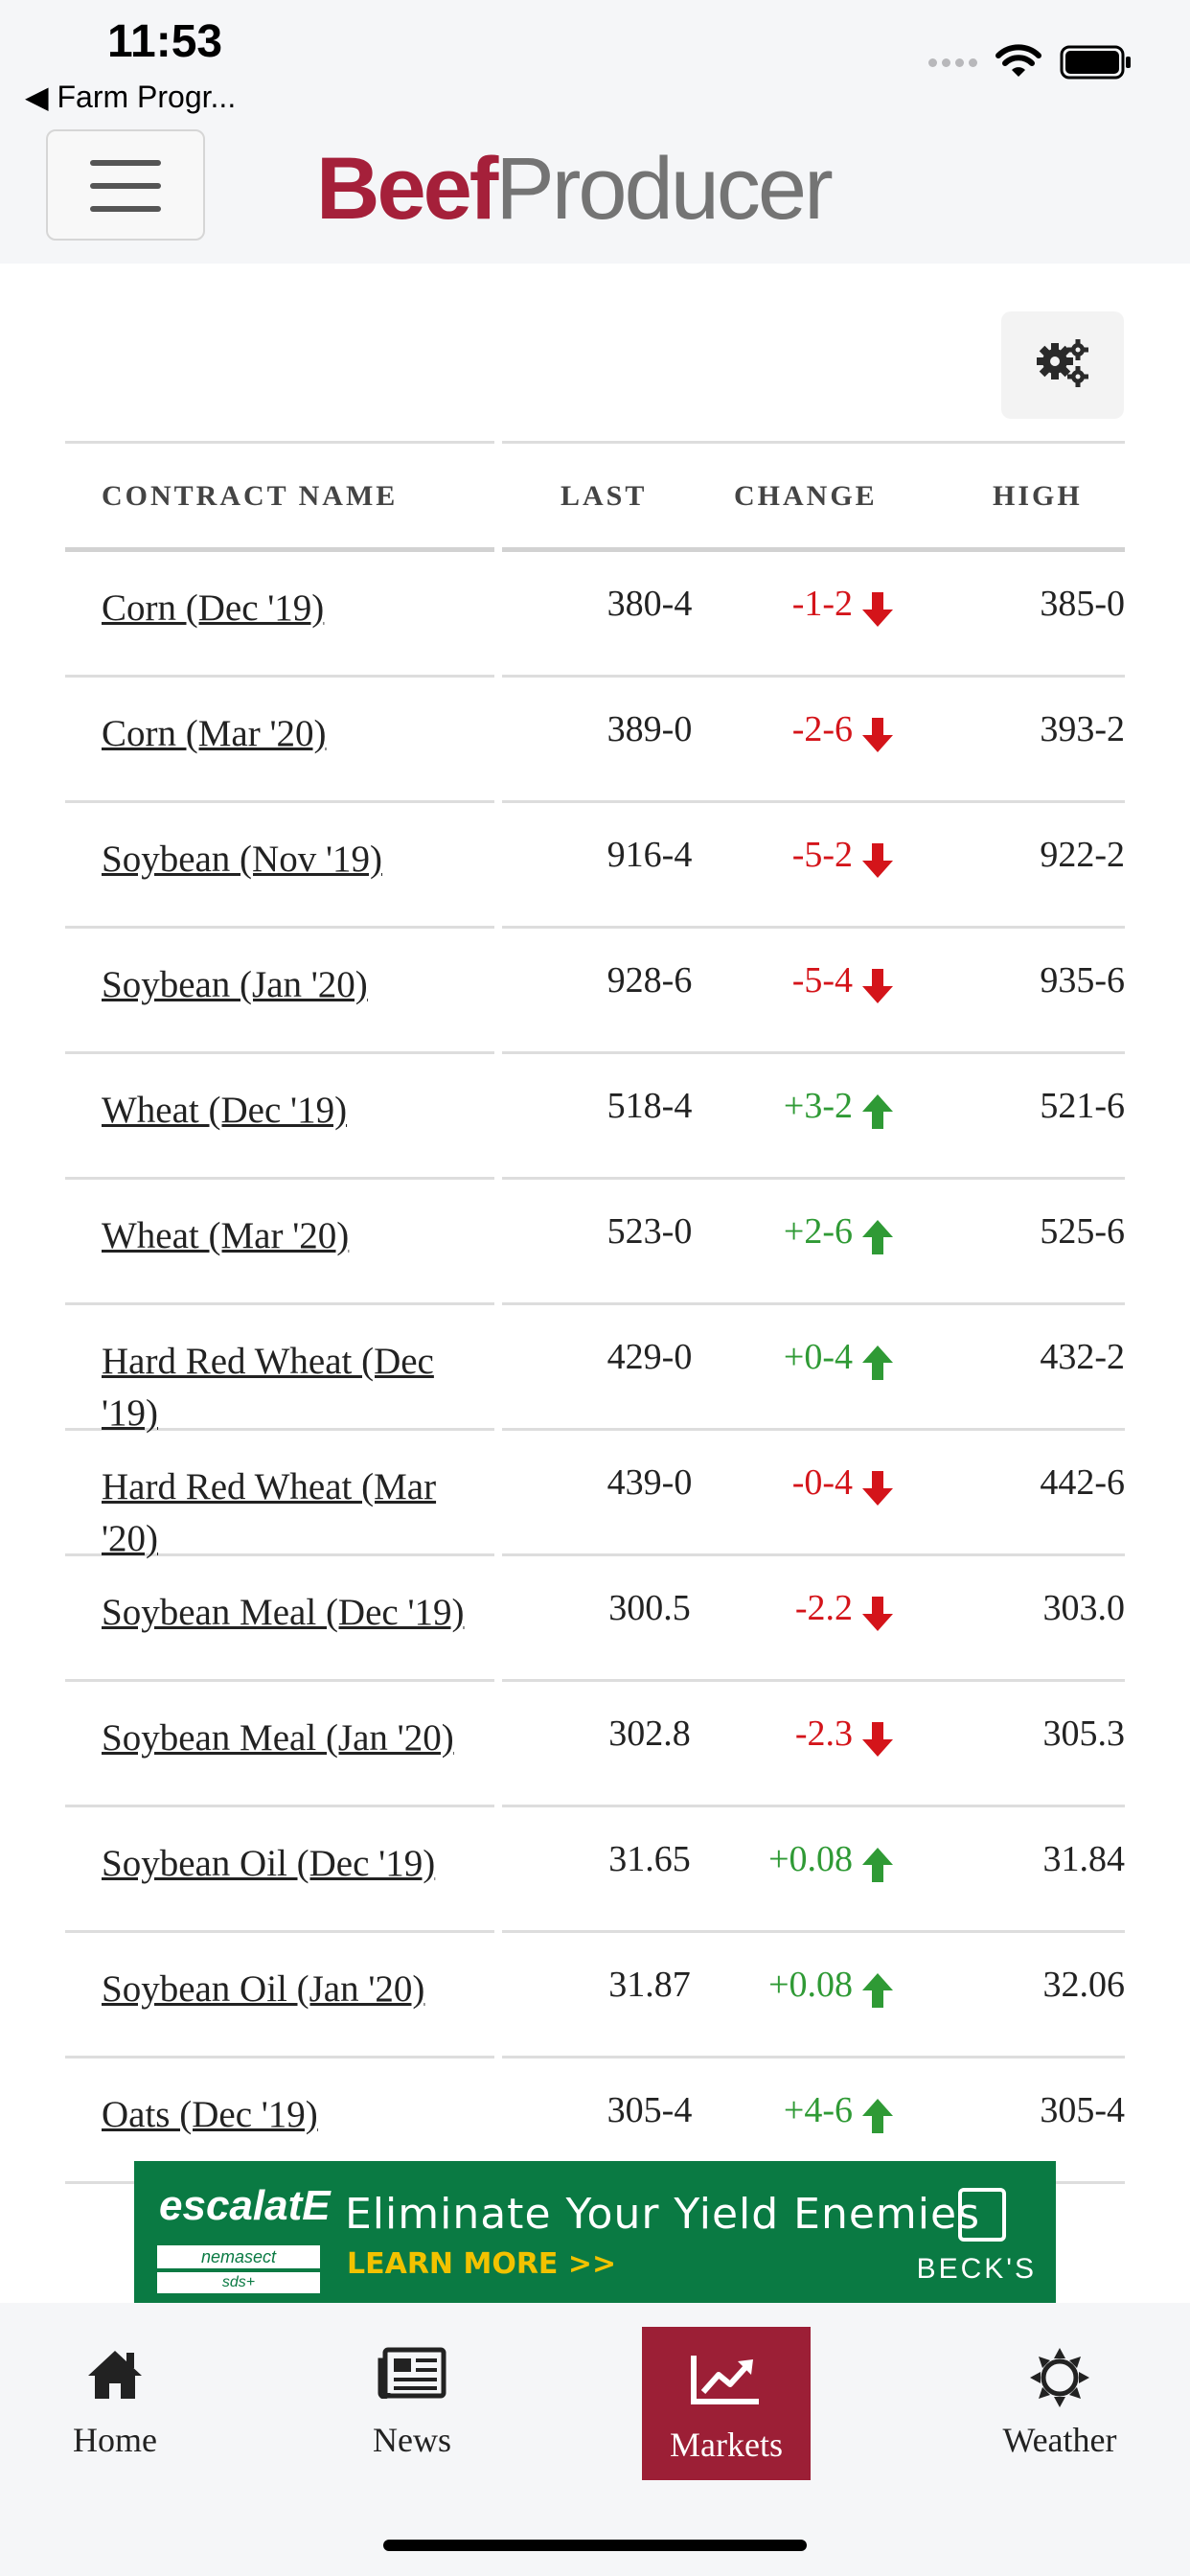  What do you see at coordinates (1060, 2398) in the screenshot?
I see `nav-weather: Weather` at bounding box center [1060, 2398].